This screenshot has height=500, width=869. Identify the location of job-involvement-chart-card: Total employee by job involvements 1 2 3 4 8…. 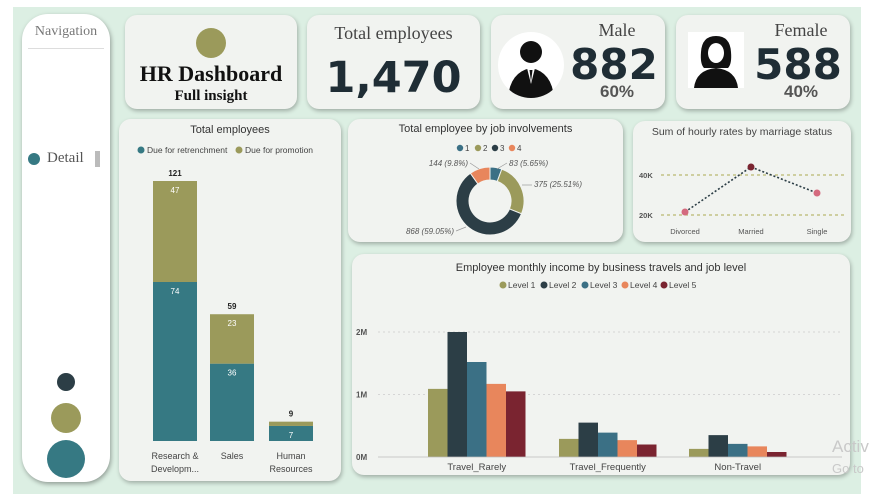
(485, 180).